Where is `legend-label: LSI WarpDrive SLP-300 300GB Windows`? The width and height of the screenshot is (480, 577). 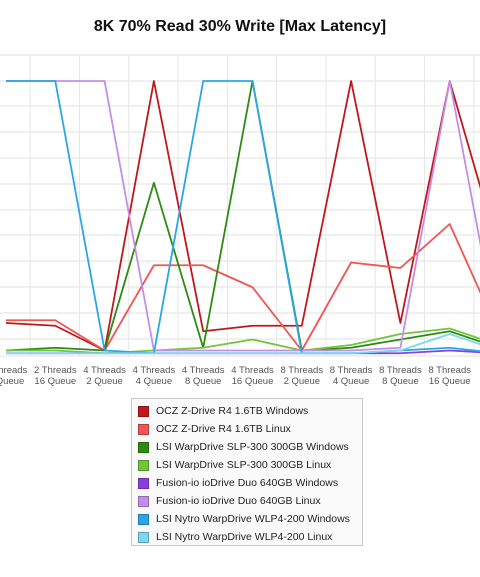 legend-label: LSI WarpDrive SLP-300 300GB Windows is located at coordinates (252, 447).